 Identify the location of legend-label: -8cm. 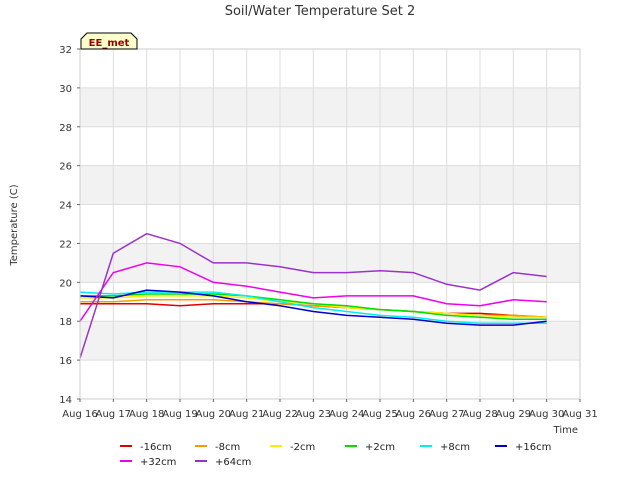
(227, 447).